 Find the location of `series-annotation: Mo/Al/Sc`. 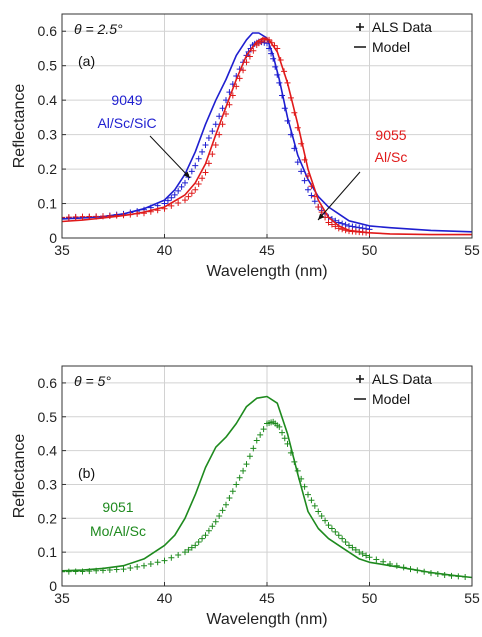

series-annotation: Mo/Al/Sc is located at coordinates (118, 531).